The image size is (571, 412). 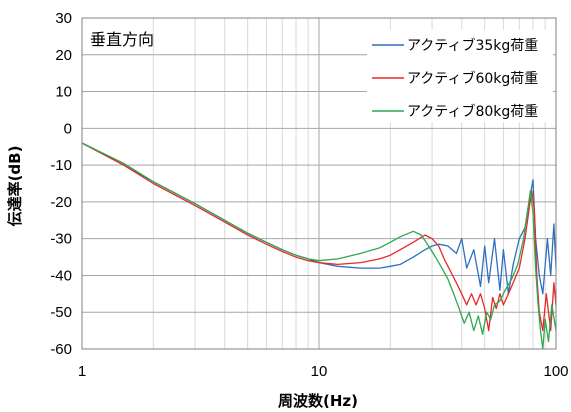 I want to click on y-tick-label: -30, so click(x=61, y=239).